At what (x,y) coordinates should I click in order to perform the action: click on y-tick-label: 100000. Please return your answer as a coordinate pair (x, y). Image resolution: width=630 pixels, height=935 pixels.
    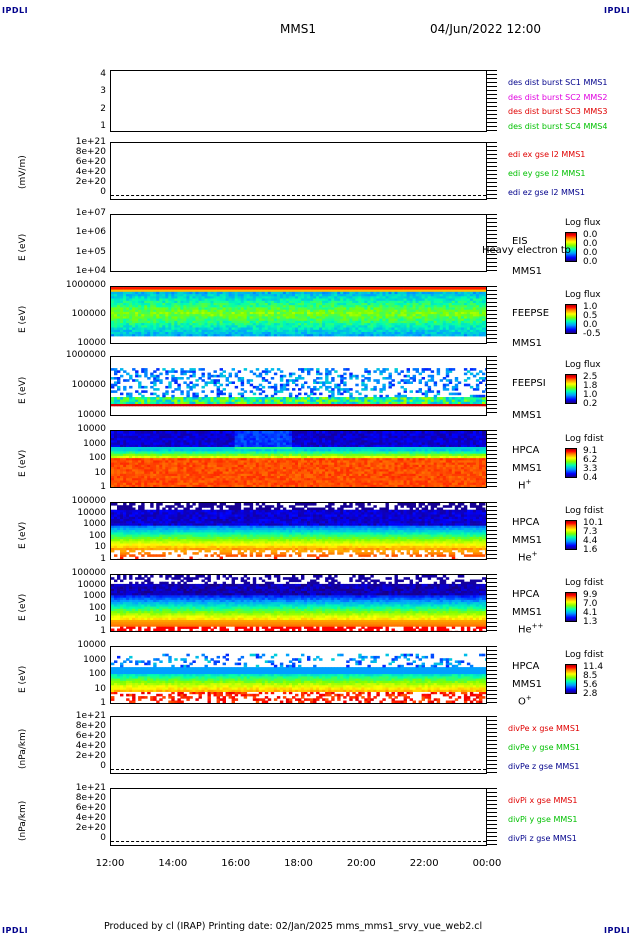
    Looking at the image, I should click on (76, 385).